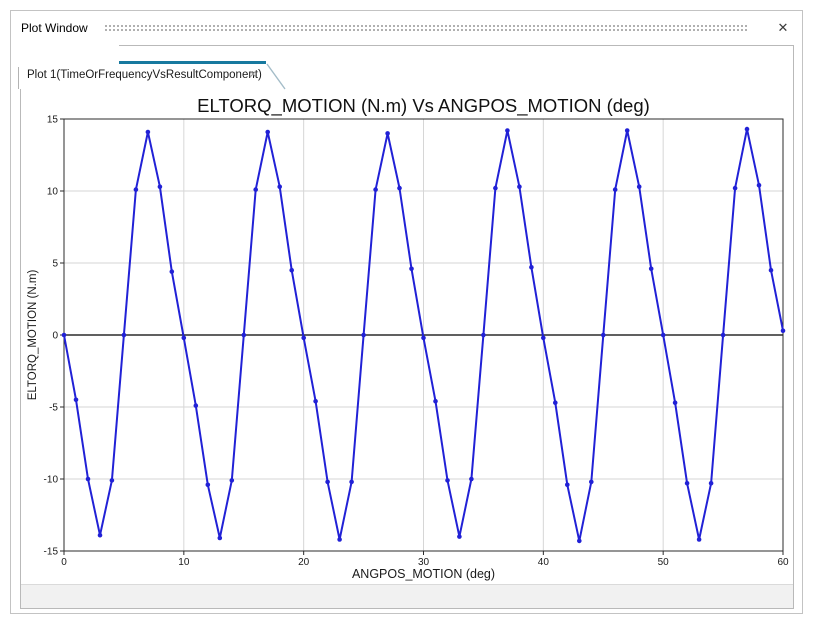  What do you see at coordinates (54, 28) in the screenshot?
I see `window-title: Plot Window` at bounding box center [54, 28].